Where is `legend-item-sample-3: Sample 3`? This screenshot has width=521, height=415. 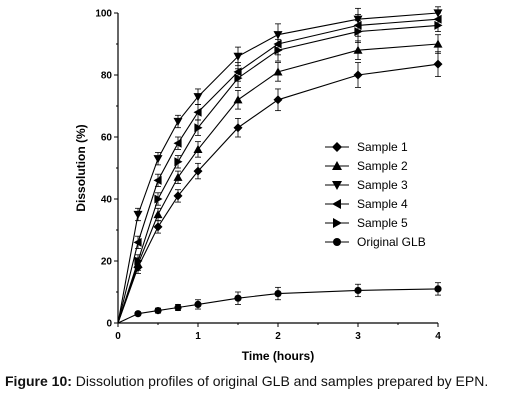 legend-item-sample-3: Sample 3 is located at coordinates (366, 185).